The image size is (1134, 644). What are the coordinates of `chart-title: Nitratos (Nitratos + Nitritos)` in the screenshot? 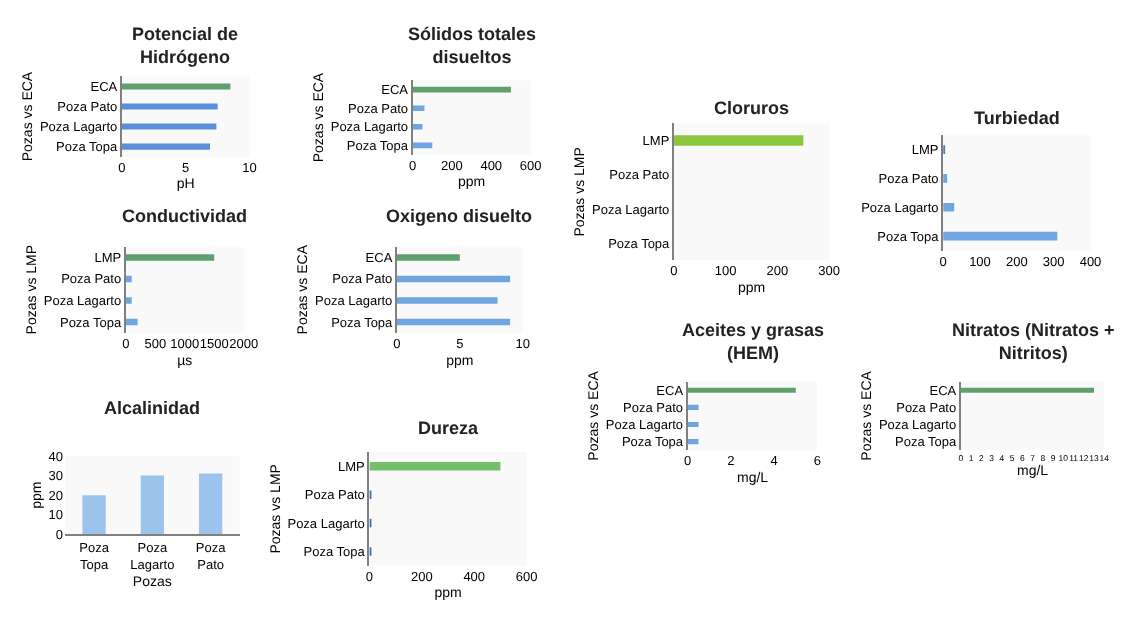 It's located at (1033, 342).